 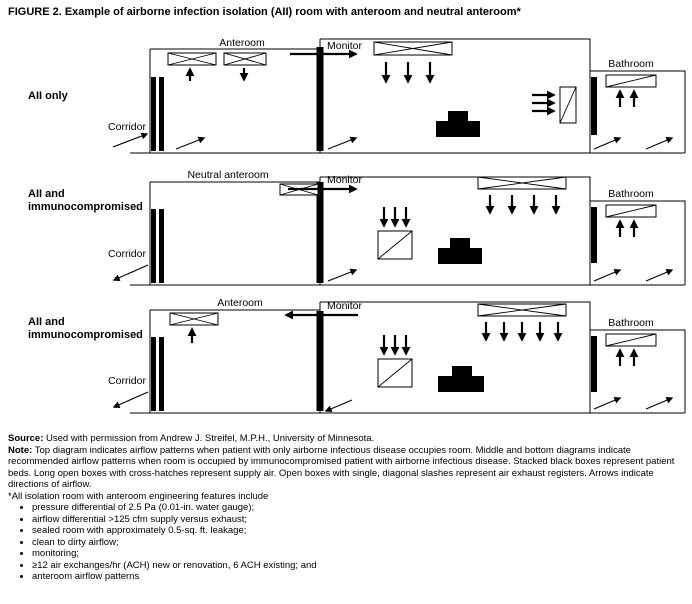 What do you see at coordinates (359, 554) in the screenshot?
I see `list-item: monitoring;` at bounding box center [359, 554].